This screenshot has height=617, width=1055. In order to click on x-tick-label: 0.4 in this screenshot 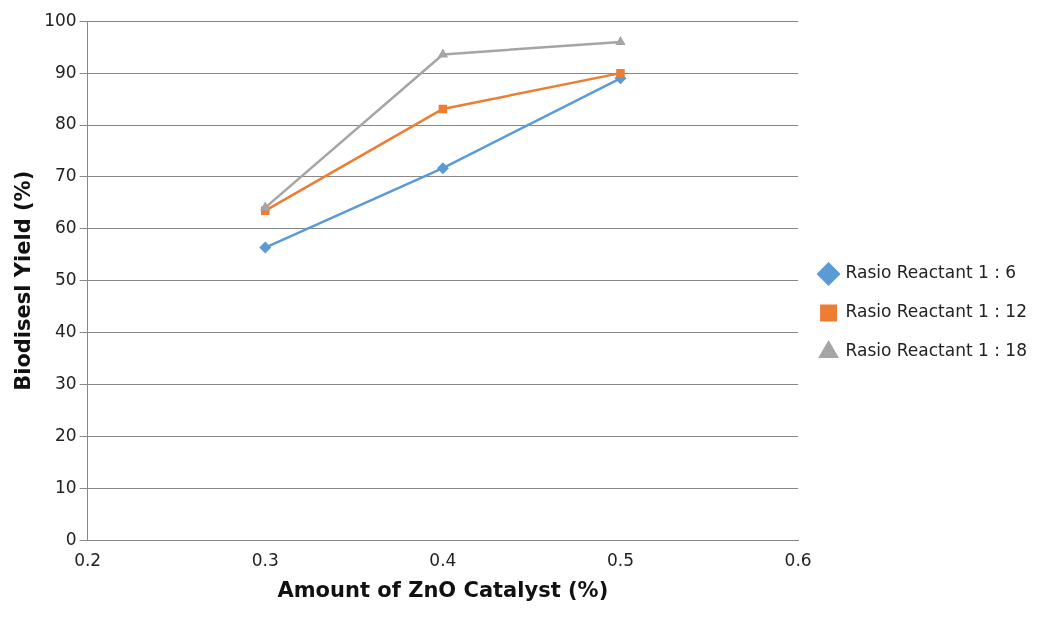, I will do `click(443, 560)`.